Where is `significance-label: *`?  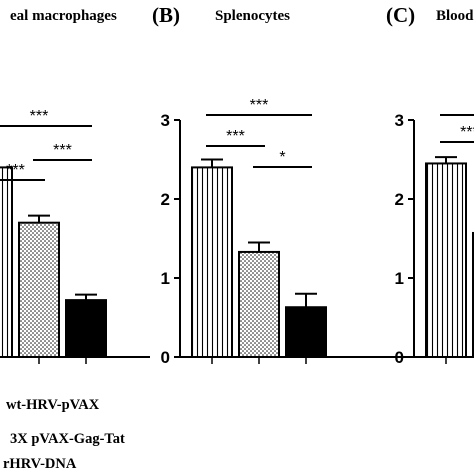
significance-label: * is located at coordinates (282, 157).